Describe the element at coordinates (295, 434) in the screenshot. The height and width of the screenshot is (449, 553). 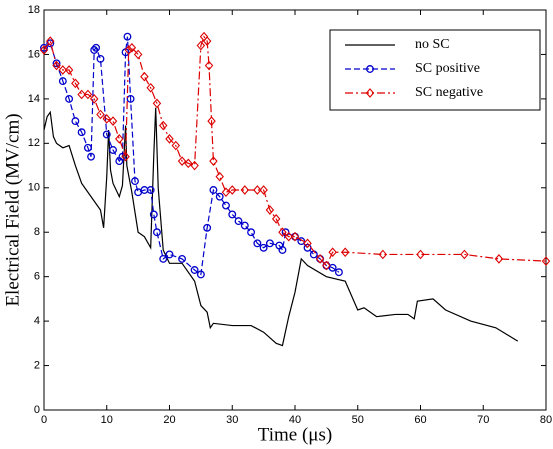
I see `x-axis-label: Time (μs)` at that location.